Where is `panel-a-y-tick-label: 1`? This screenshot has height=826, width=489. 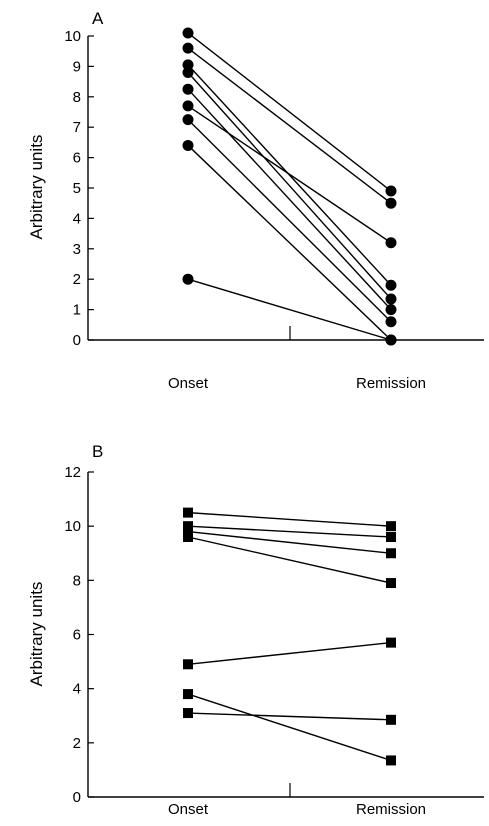
panel-a-y-tick-label: 1 is located at coordinates (77, 310).